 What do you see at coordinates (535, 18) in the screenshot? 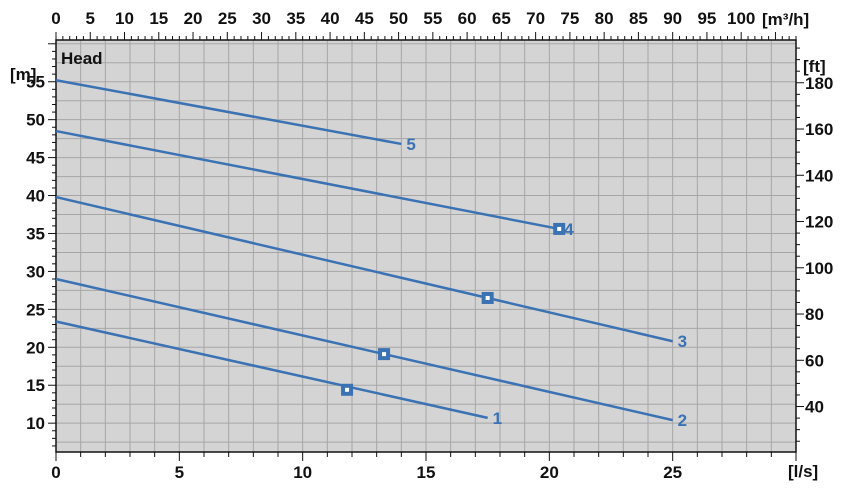
I see `x-top-tick-label: 70` at bounding box center [535, 18].